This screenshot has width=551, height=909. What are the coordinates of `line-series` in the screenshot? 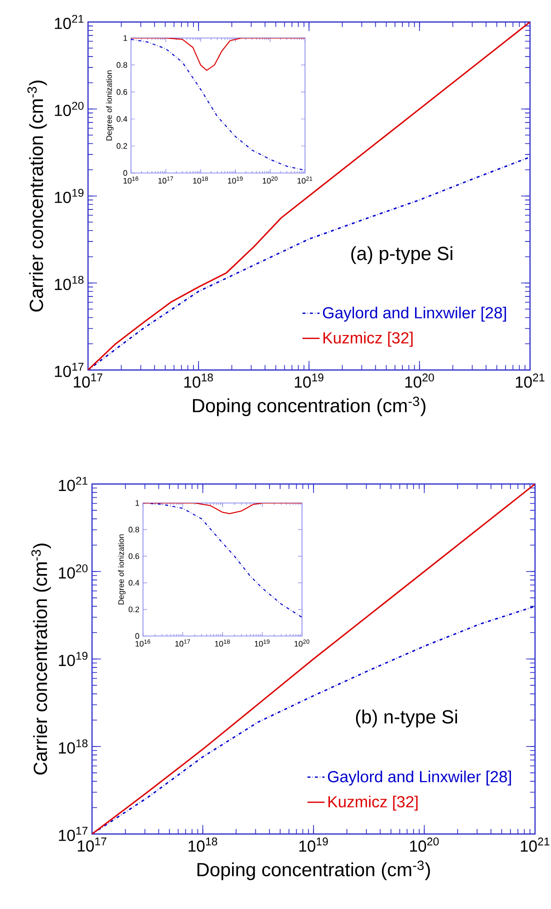 It's located at (218, 104).